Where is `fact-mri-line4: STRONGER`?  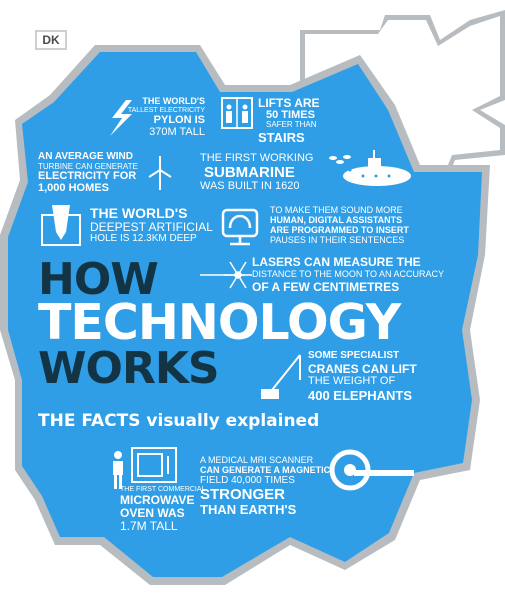
fact-mri-line4: STRONGER is located at coordinates (243, 494).